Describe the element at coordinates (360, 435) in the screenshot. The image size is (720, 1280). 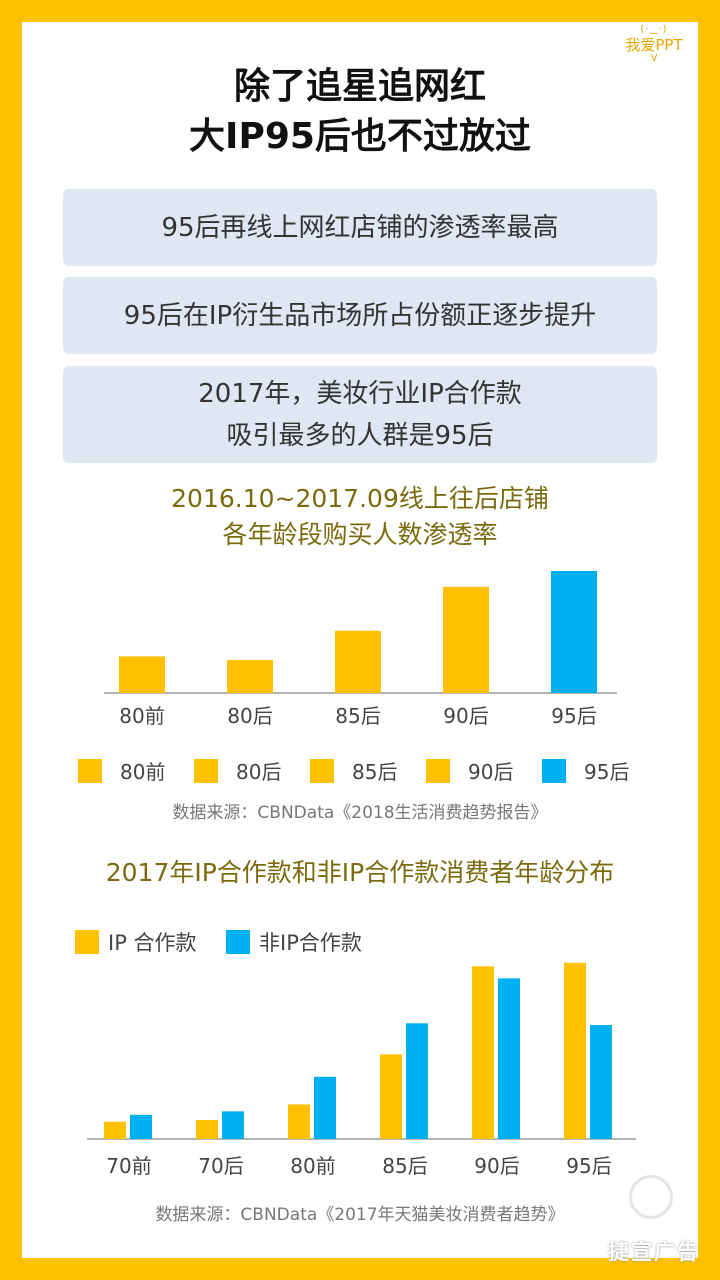
I see `point-3-line-2: 吸引最多的人群是95后` at that location.